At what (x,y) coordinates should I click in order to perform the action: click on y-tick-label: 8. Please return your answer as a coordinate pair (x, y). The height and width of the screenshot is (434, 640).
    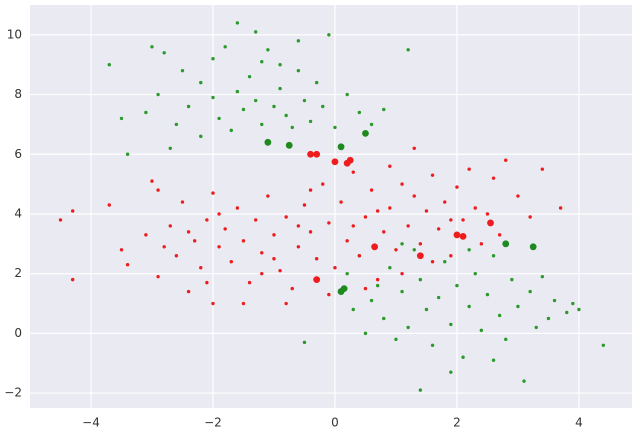
    Looking at the image, I should click on (18, 94).